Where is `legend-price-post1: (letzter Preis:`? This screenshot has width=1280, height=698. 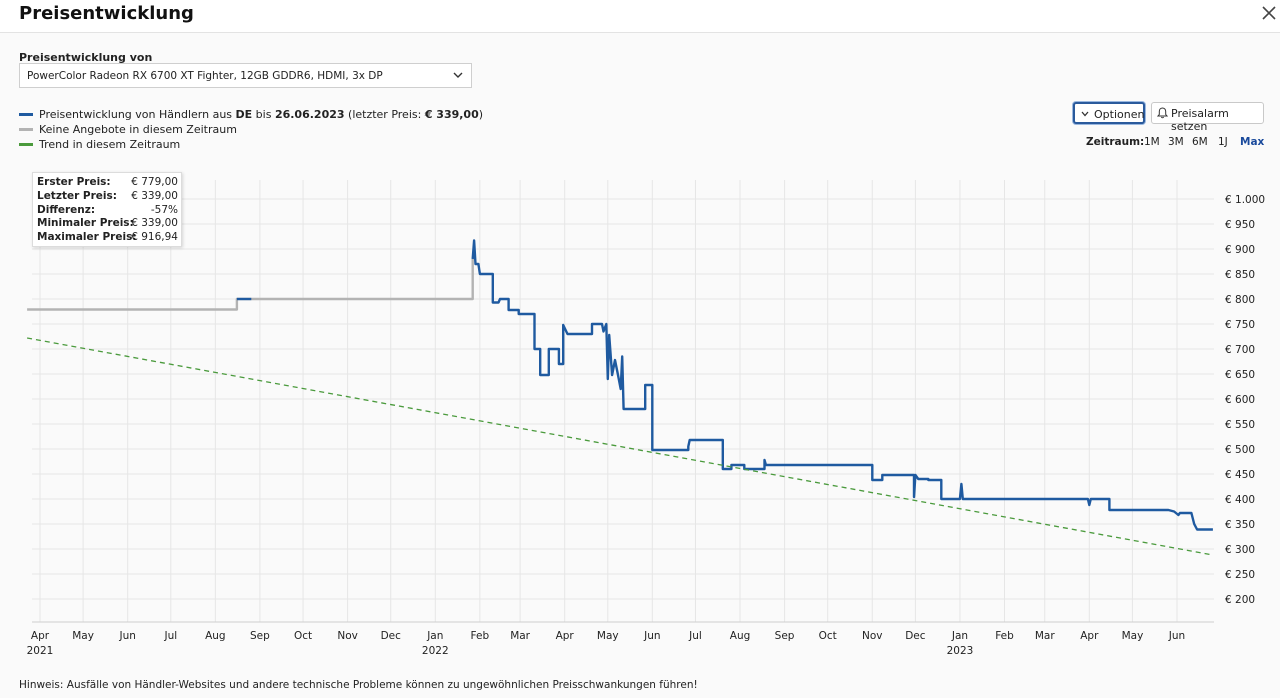 legend-price-post1: (letzter Preis: is located at coordinates (384, 114).